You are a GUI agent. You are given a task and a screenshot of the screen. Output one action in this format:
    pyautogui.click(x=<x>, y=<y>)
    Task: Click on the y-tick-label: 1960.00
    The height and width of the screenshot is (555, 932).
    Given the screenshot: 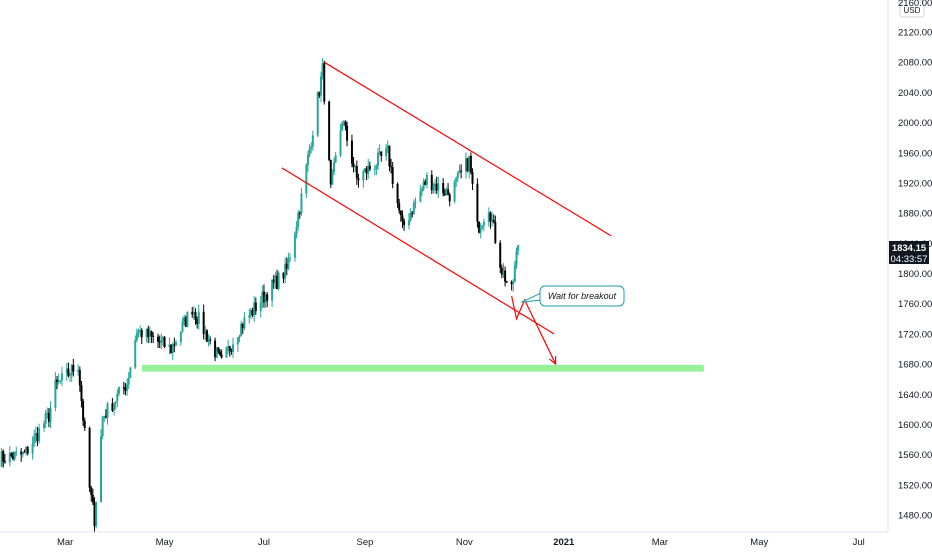 What is the action you would take?
    pyautogui.click(x=915, y=153)
    